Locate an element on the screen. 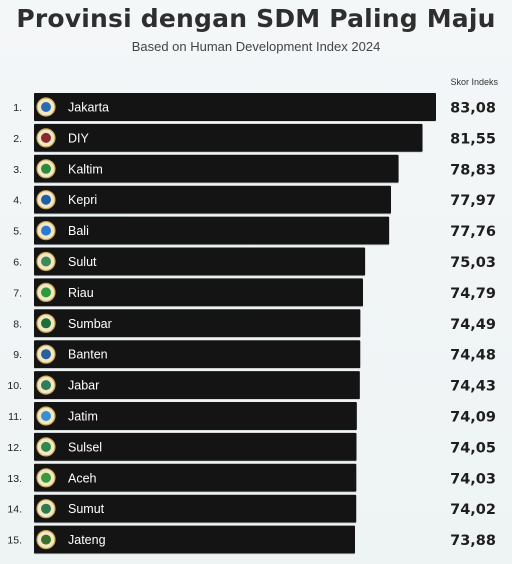 This screenshot has height=564, width=512. rank-label: 3. is located at coordinates (17, 170).